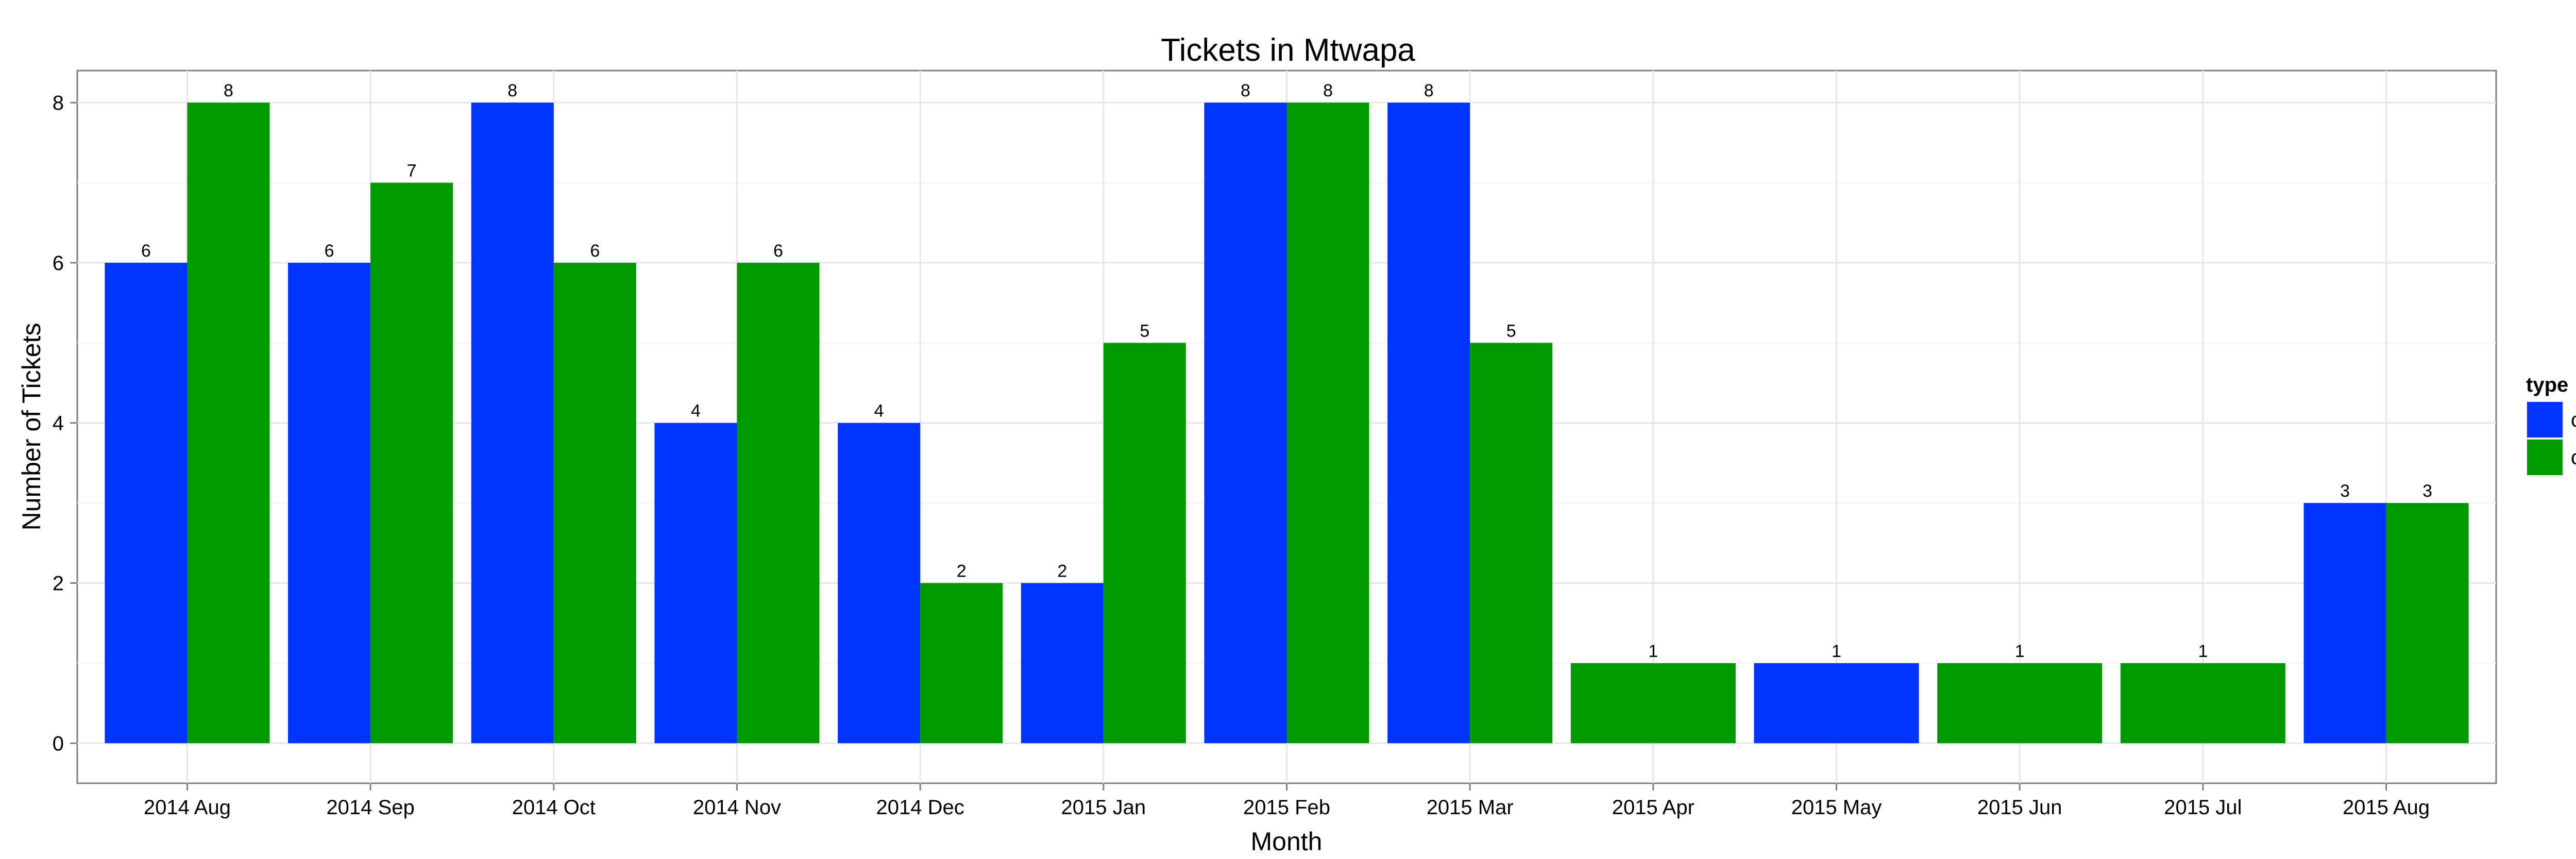 The height and width of the screenshot is (859, 2576). What do you see at coordinates (2545, 419) in the screenshot?
I see `legend-swatch-closed` at bounding box center [2545, 419].